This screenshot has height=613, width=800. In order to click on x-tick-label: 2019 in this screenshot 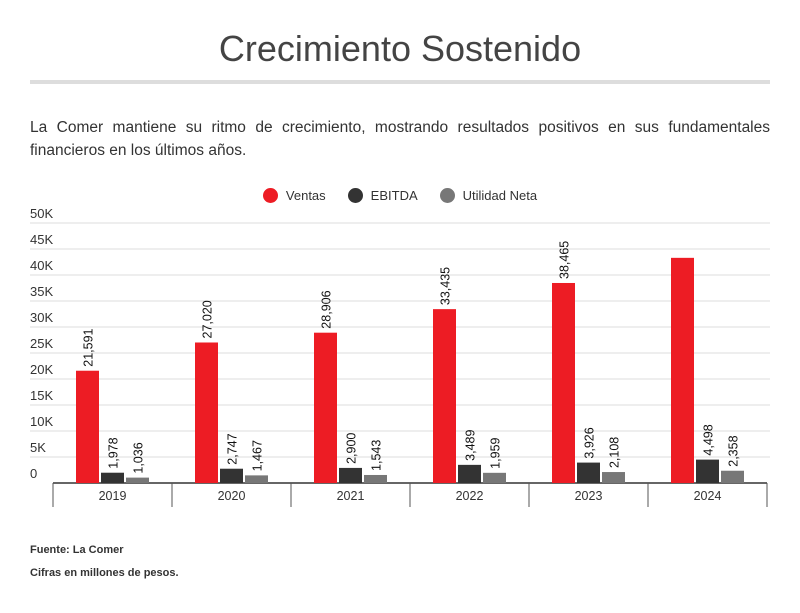, I will do `click(113, 496)`.